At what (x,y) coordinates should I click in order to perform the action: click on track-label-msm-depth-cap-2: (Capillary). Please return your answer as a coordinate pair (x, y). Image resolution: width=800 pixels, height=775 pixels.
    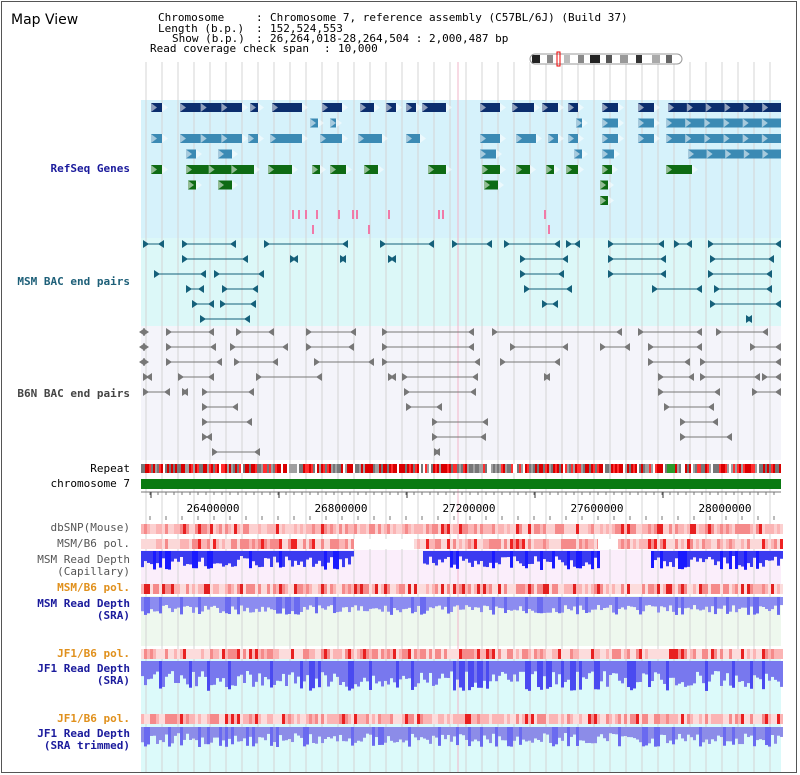
    Looking at the image, I should click on (93, 571).